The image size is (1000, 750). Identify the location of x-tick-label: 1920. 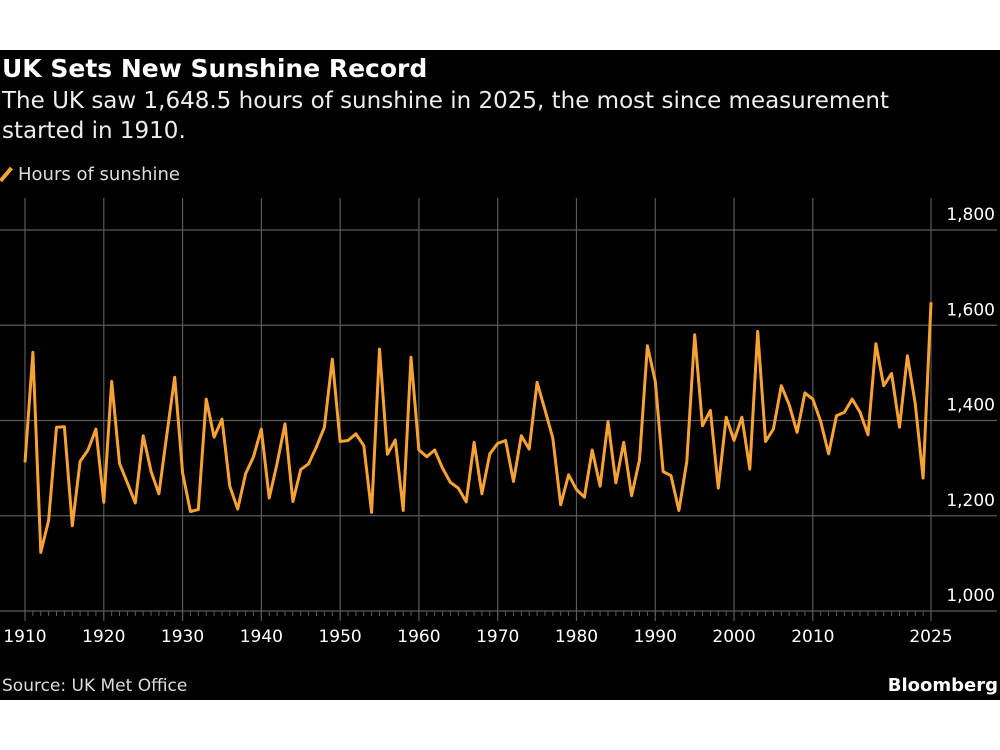
(103, 637).